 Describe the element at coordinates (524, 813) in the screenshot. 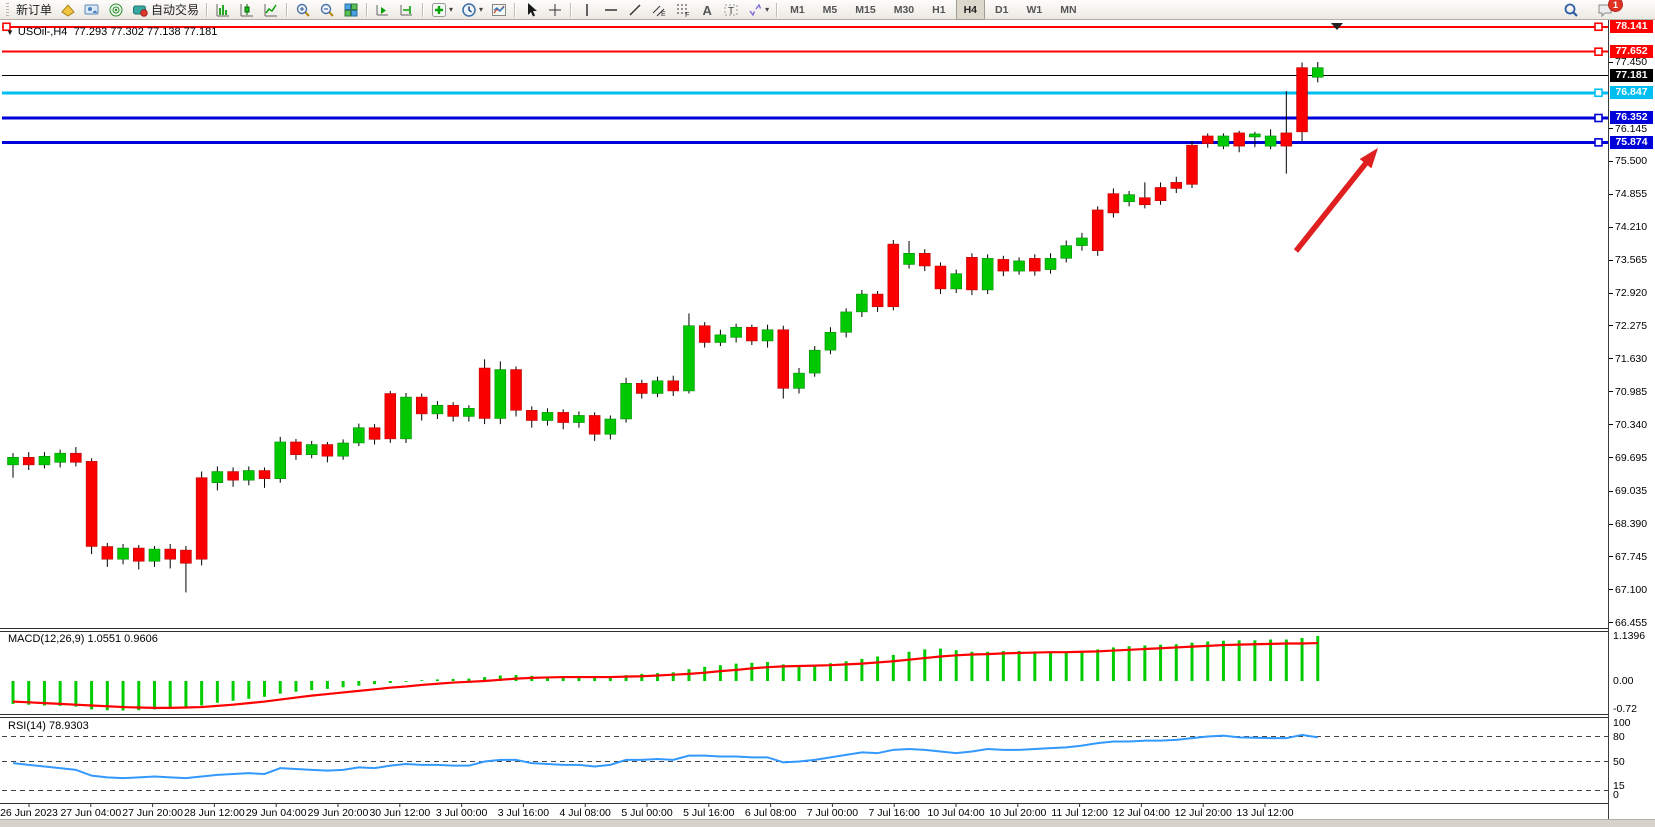

I see `time-label: 3 Jul 16:00` at that location.